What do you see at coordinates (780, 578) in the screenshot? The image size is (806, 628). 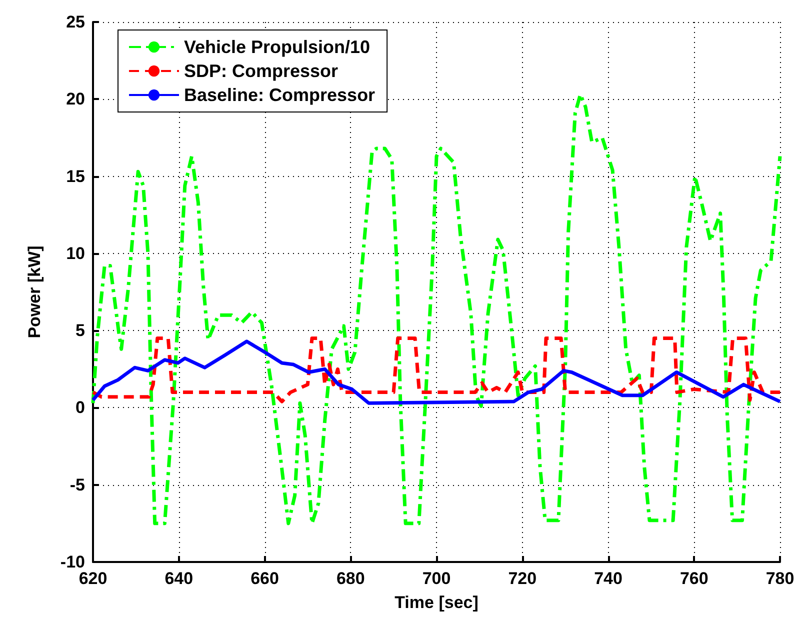 I see `x-tick-label: 780` at bounding box center [780, 578].